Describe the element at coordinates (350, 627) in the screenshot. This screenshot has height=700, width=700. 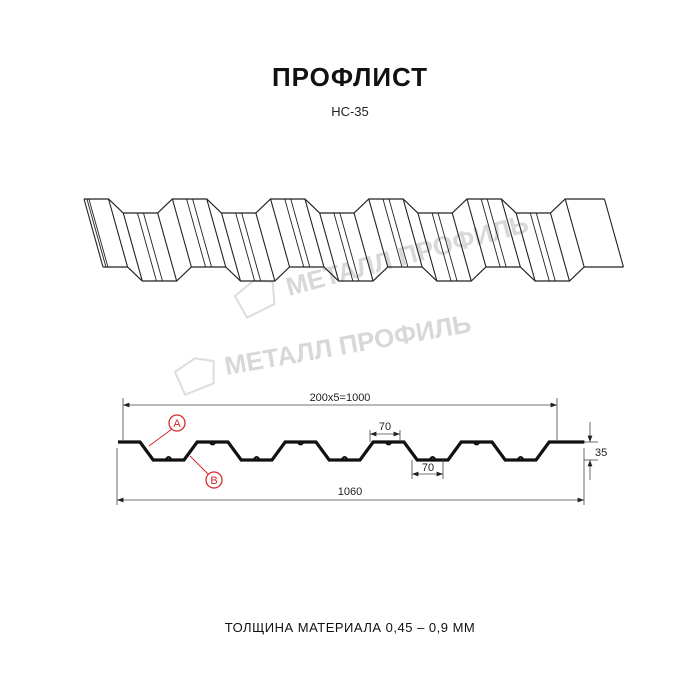
I see `material-thickness: ТОЛЩИНА МАТЕРИАЛА 0,45 – 0,9 ММ` at that location.